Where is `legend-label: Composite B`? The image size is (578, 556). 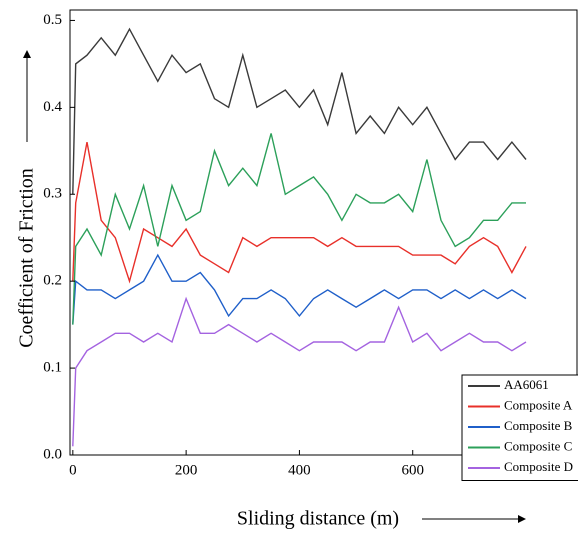 legend-label: Composite B is located at coordinates (538, 425).